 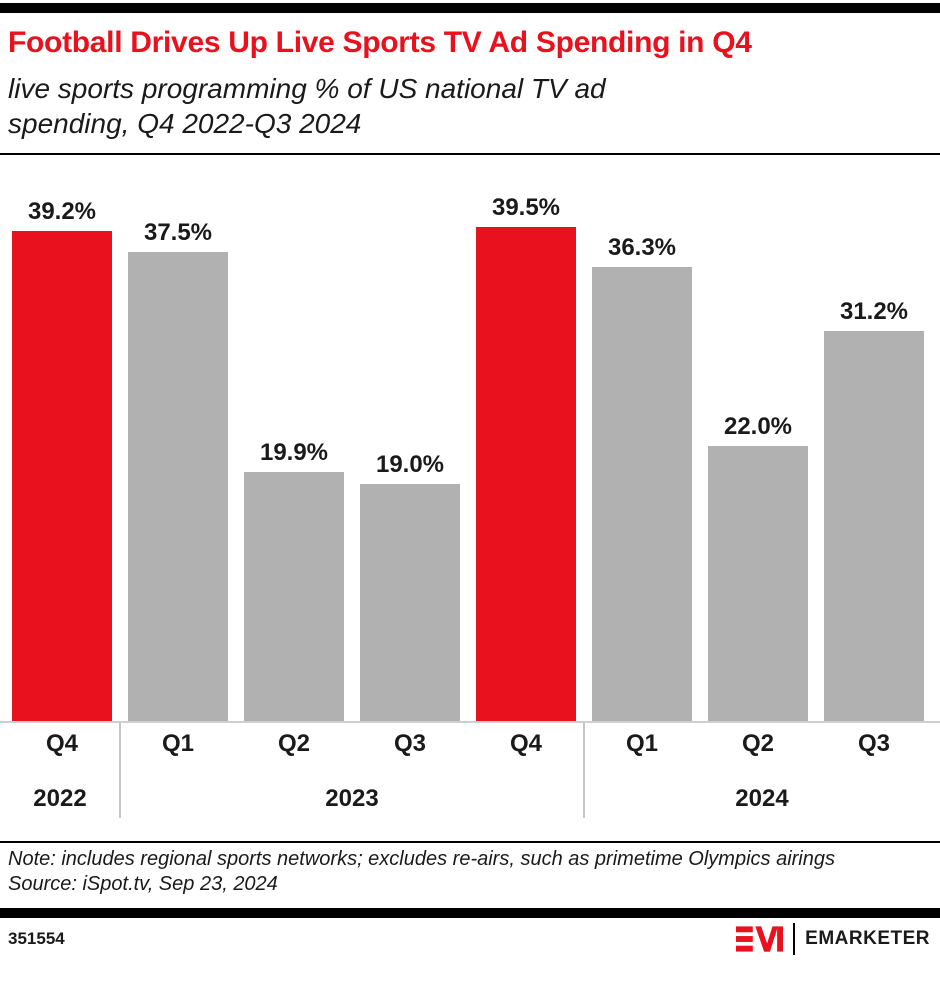 I want to click on bar-column-q1-2024: 36.3%, so click(x=642, y=477).